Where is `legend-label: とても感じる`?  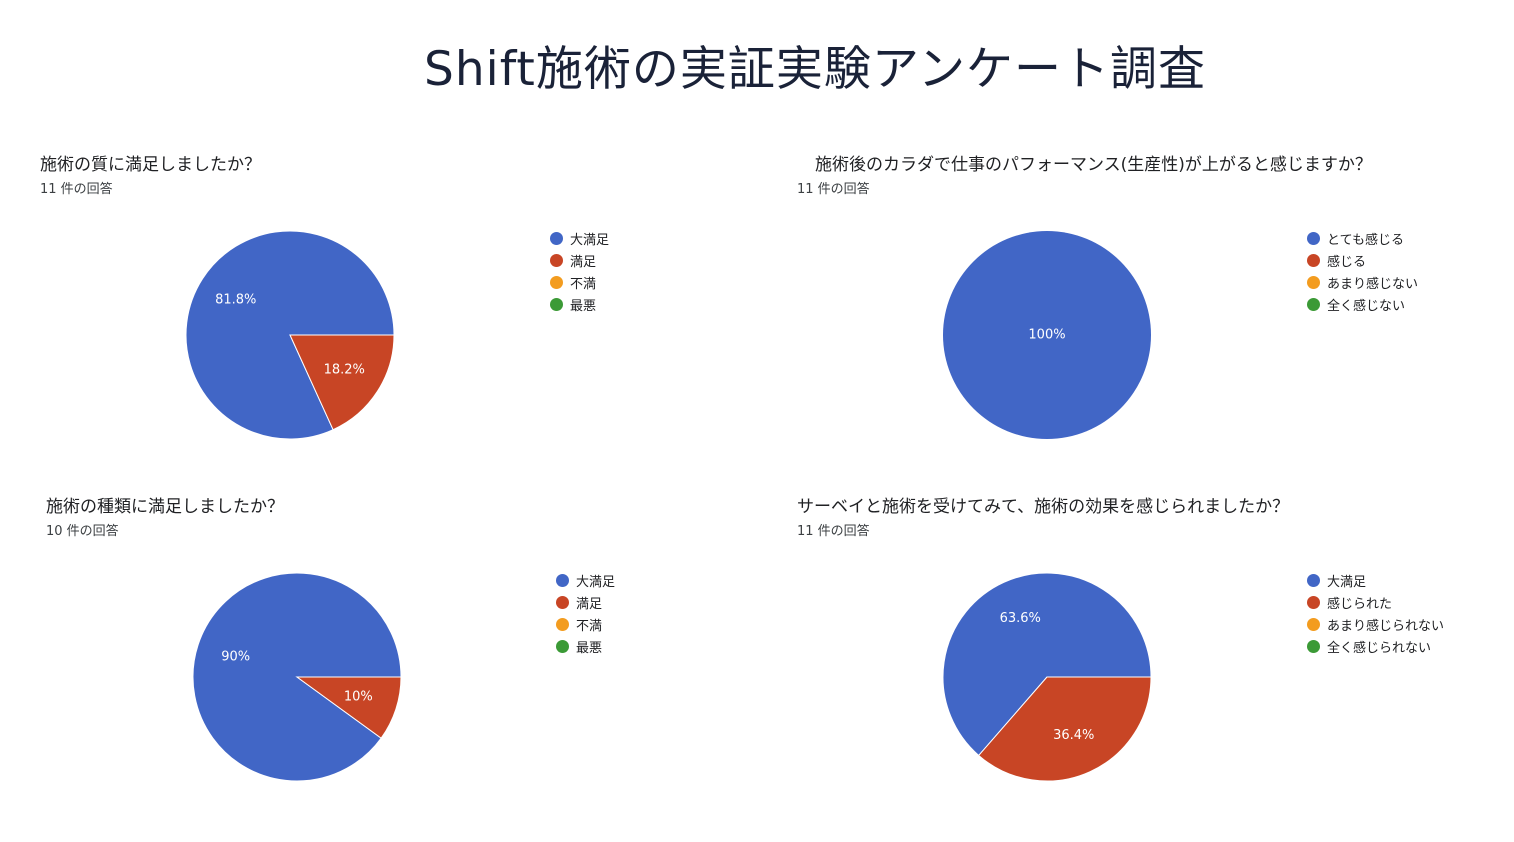
legend-label: とても感じる is located at coordinates (1365, 240).